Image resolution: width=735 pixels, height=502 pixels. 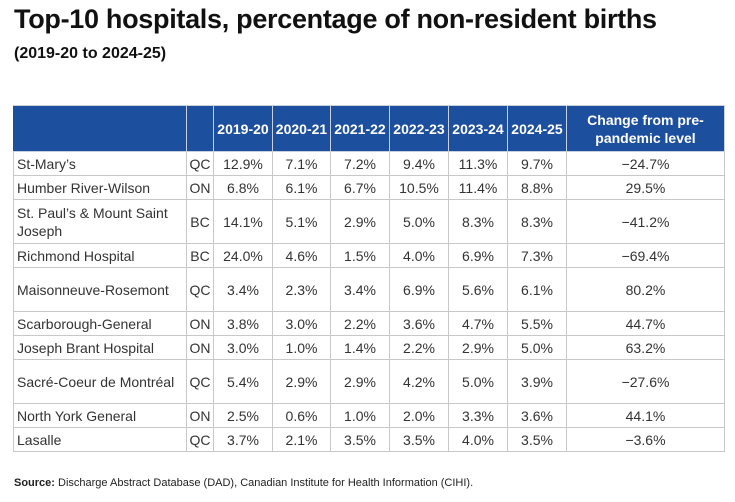 I want to click on page-subtitle: (2019-20 to 2024-25), so click(x=90, y=53).